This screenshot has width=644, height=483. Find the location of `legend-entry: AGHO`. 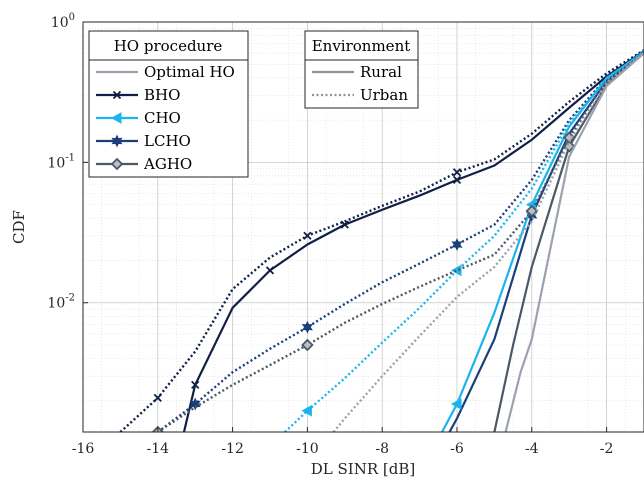

legend-entry: AGHO is located at coordinates (144, 164).